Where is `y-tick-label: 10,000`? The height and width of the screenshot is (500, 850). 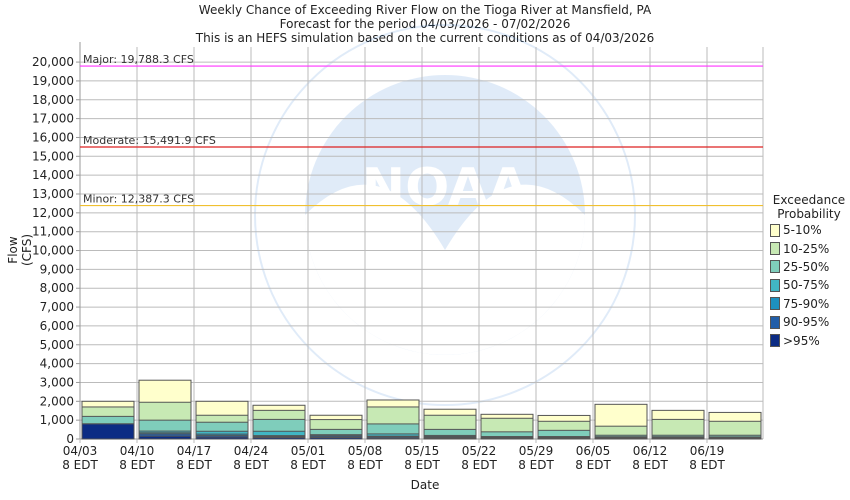 y-tick-label: 10,000 is located at coordinates (53, 251).